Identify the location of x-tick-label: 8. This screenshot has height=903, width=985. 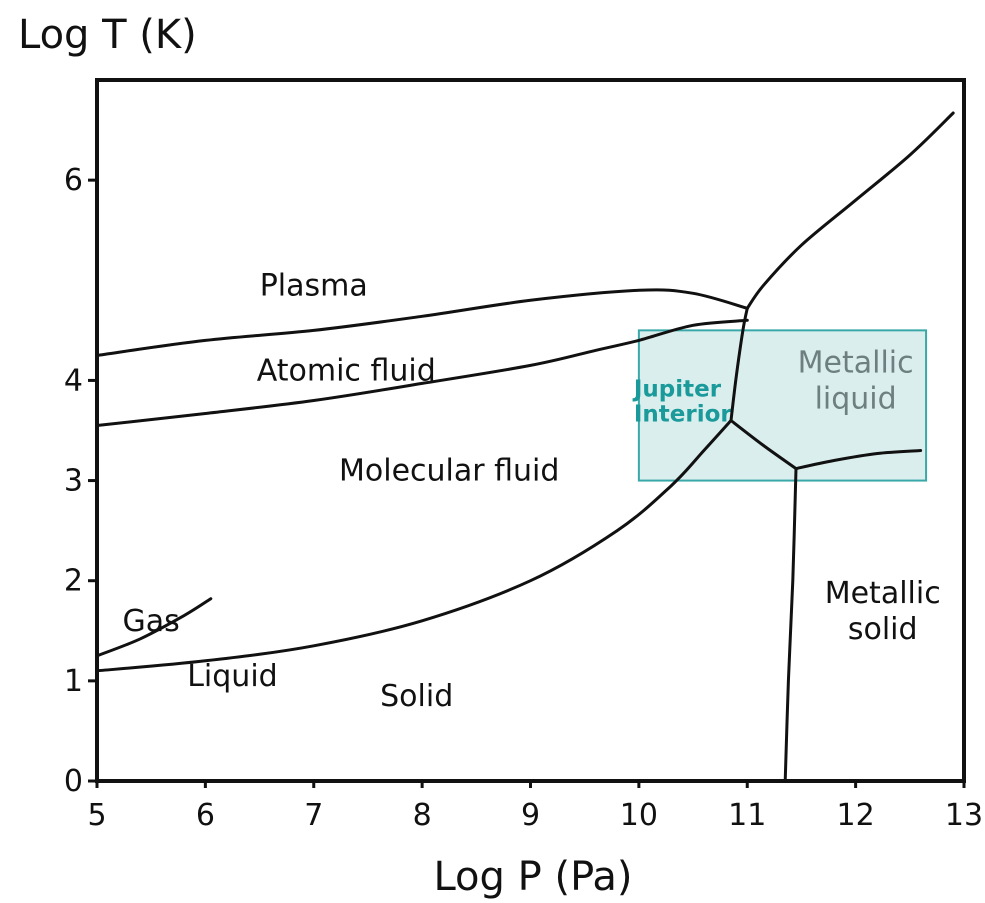
(422, 815).